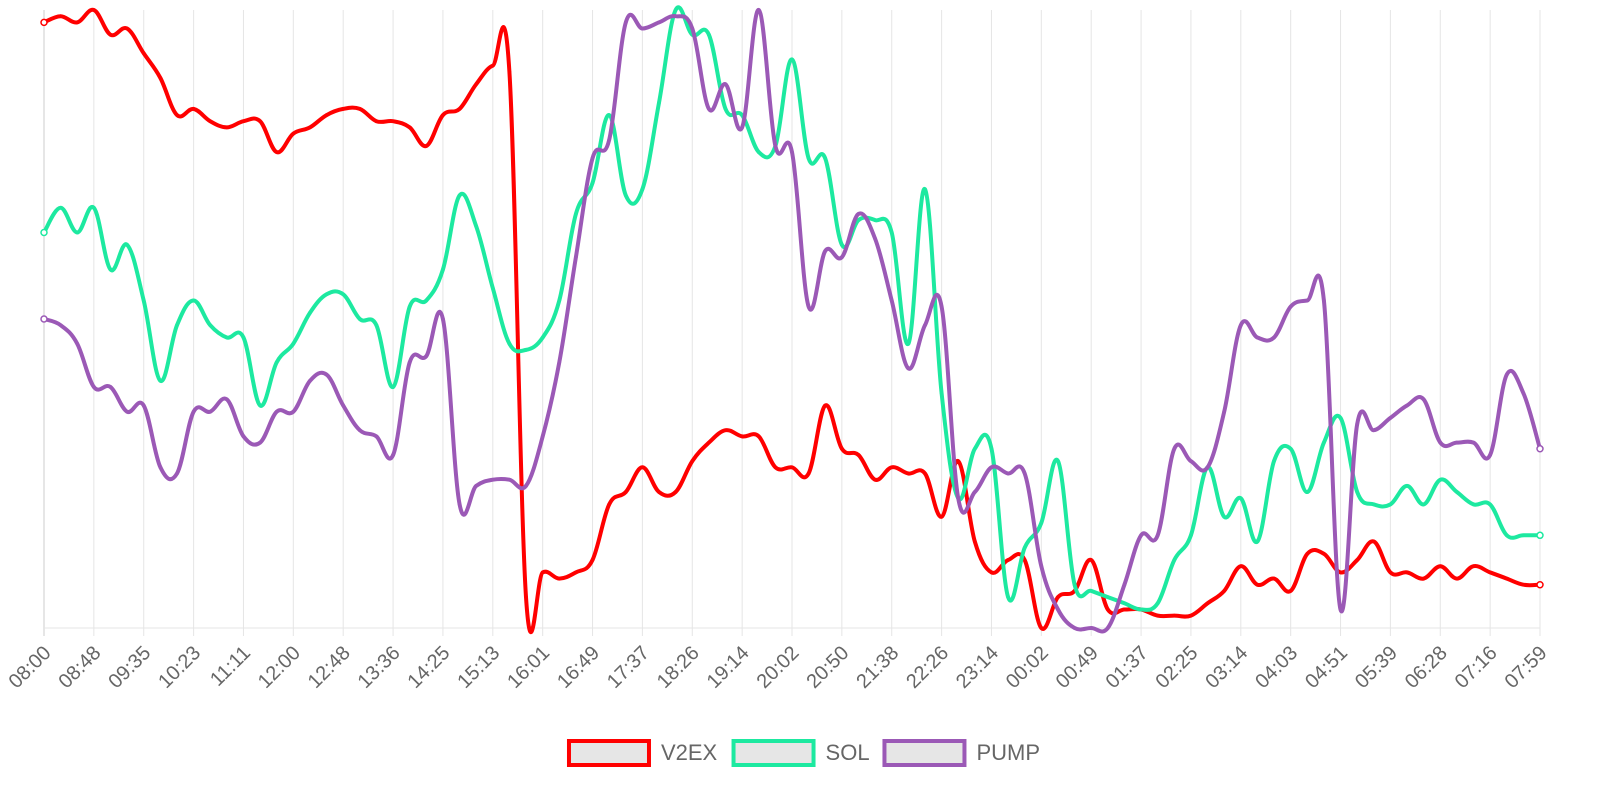 The height and width of the screenshot is (800, 1600). Describe the element at coordinates (800, 753) in the screenshot. I see `legend-item-sol: SOL` at that location.